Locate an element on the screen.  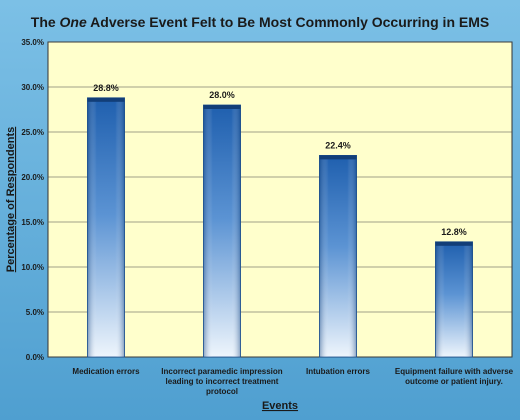
y-tick-labels: 0.0% 5.0% 10.0% 15.0% 20.0% 25.0% 30.0% 35.0% is located at coordinates (32, 200).